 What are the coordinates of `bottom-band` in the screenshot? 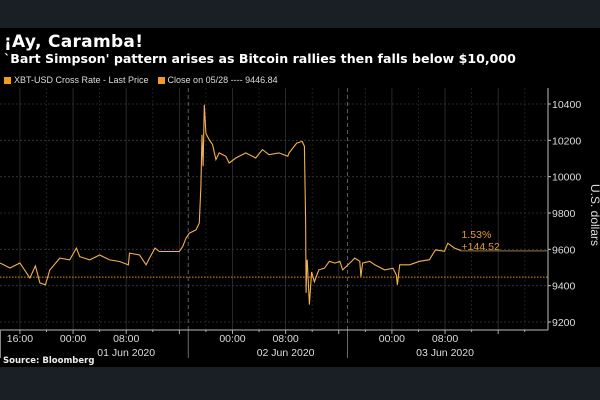 It's located at (300, 383).